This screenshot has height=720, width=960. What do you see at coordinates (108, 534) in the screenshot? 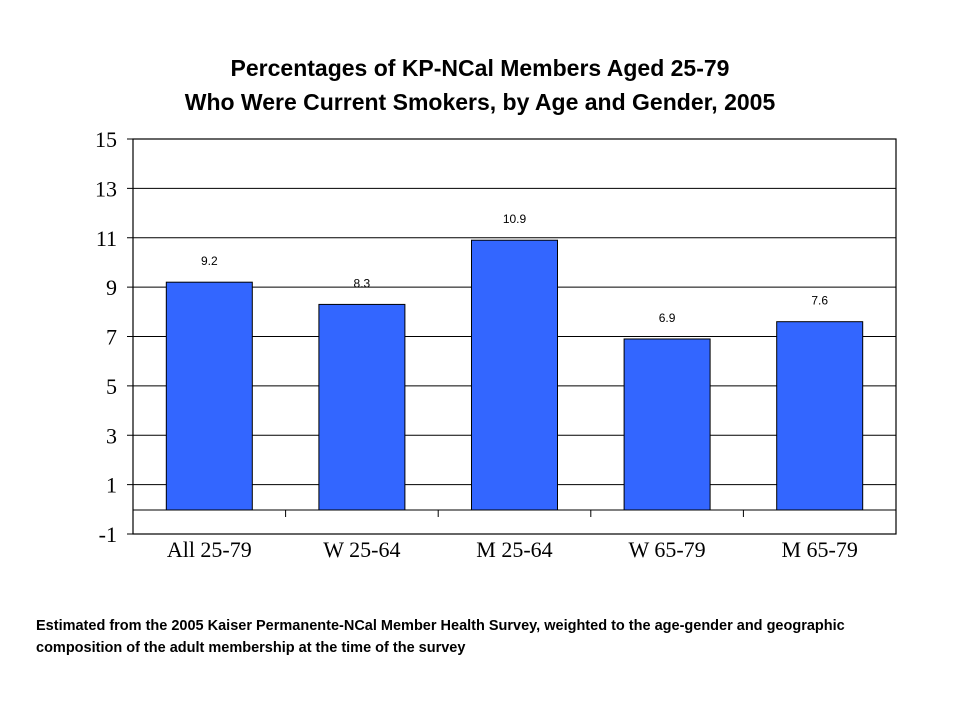
I see `y-tick-label: -1` at bounding box center [108, 534].